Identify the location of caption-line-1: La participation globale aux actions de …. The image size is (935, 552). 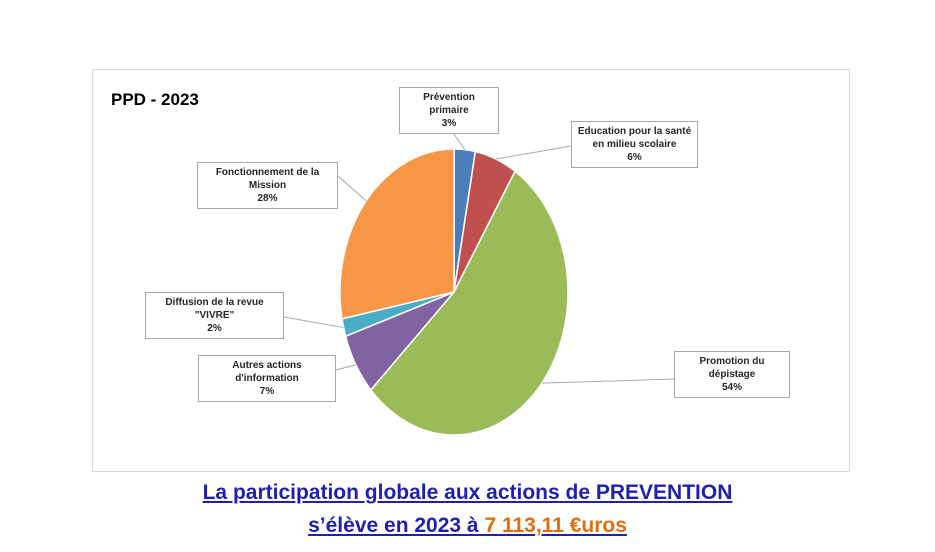
(467, 492).